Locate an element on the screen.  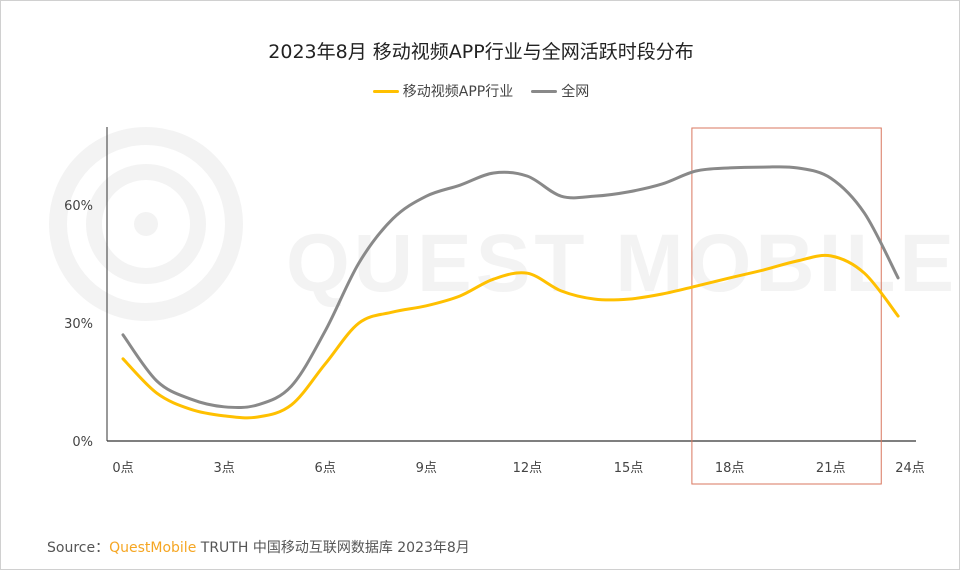
y-tick-label: 30% is located at coordinates (78, 324).